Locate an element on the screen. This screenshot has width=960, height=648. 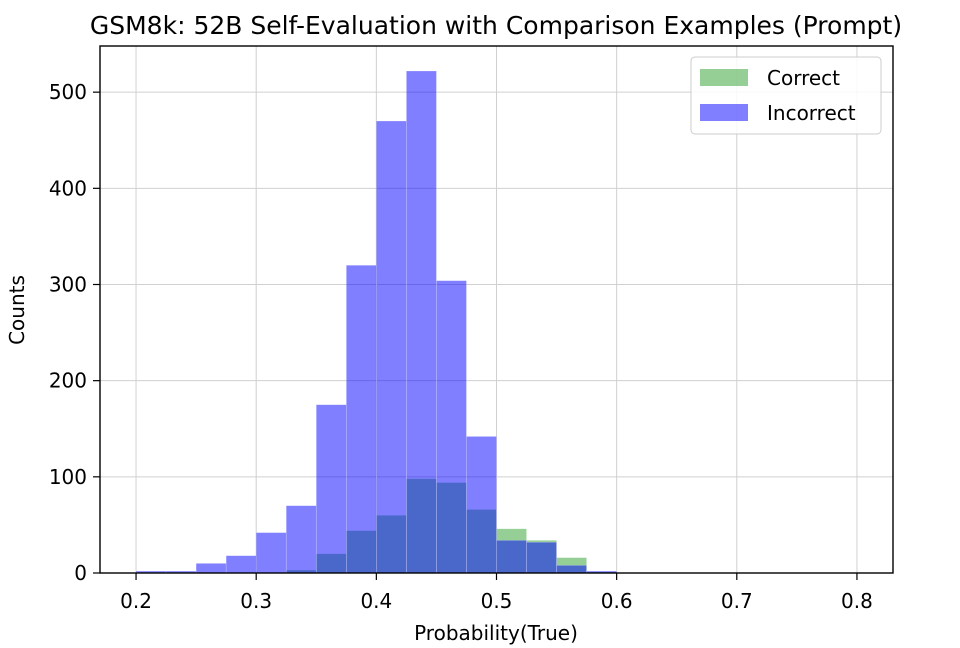
x-tick-label-6: 0.8 is located at coordinates (857, 601).